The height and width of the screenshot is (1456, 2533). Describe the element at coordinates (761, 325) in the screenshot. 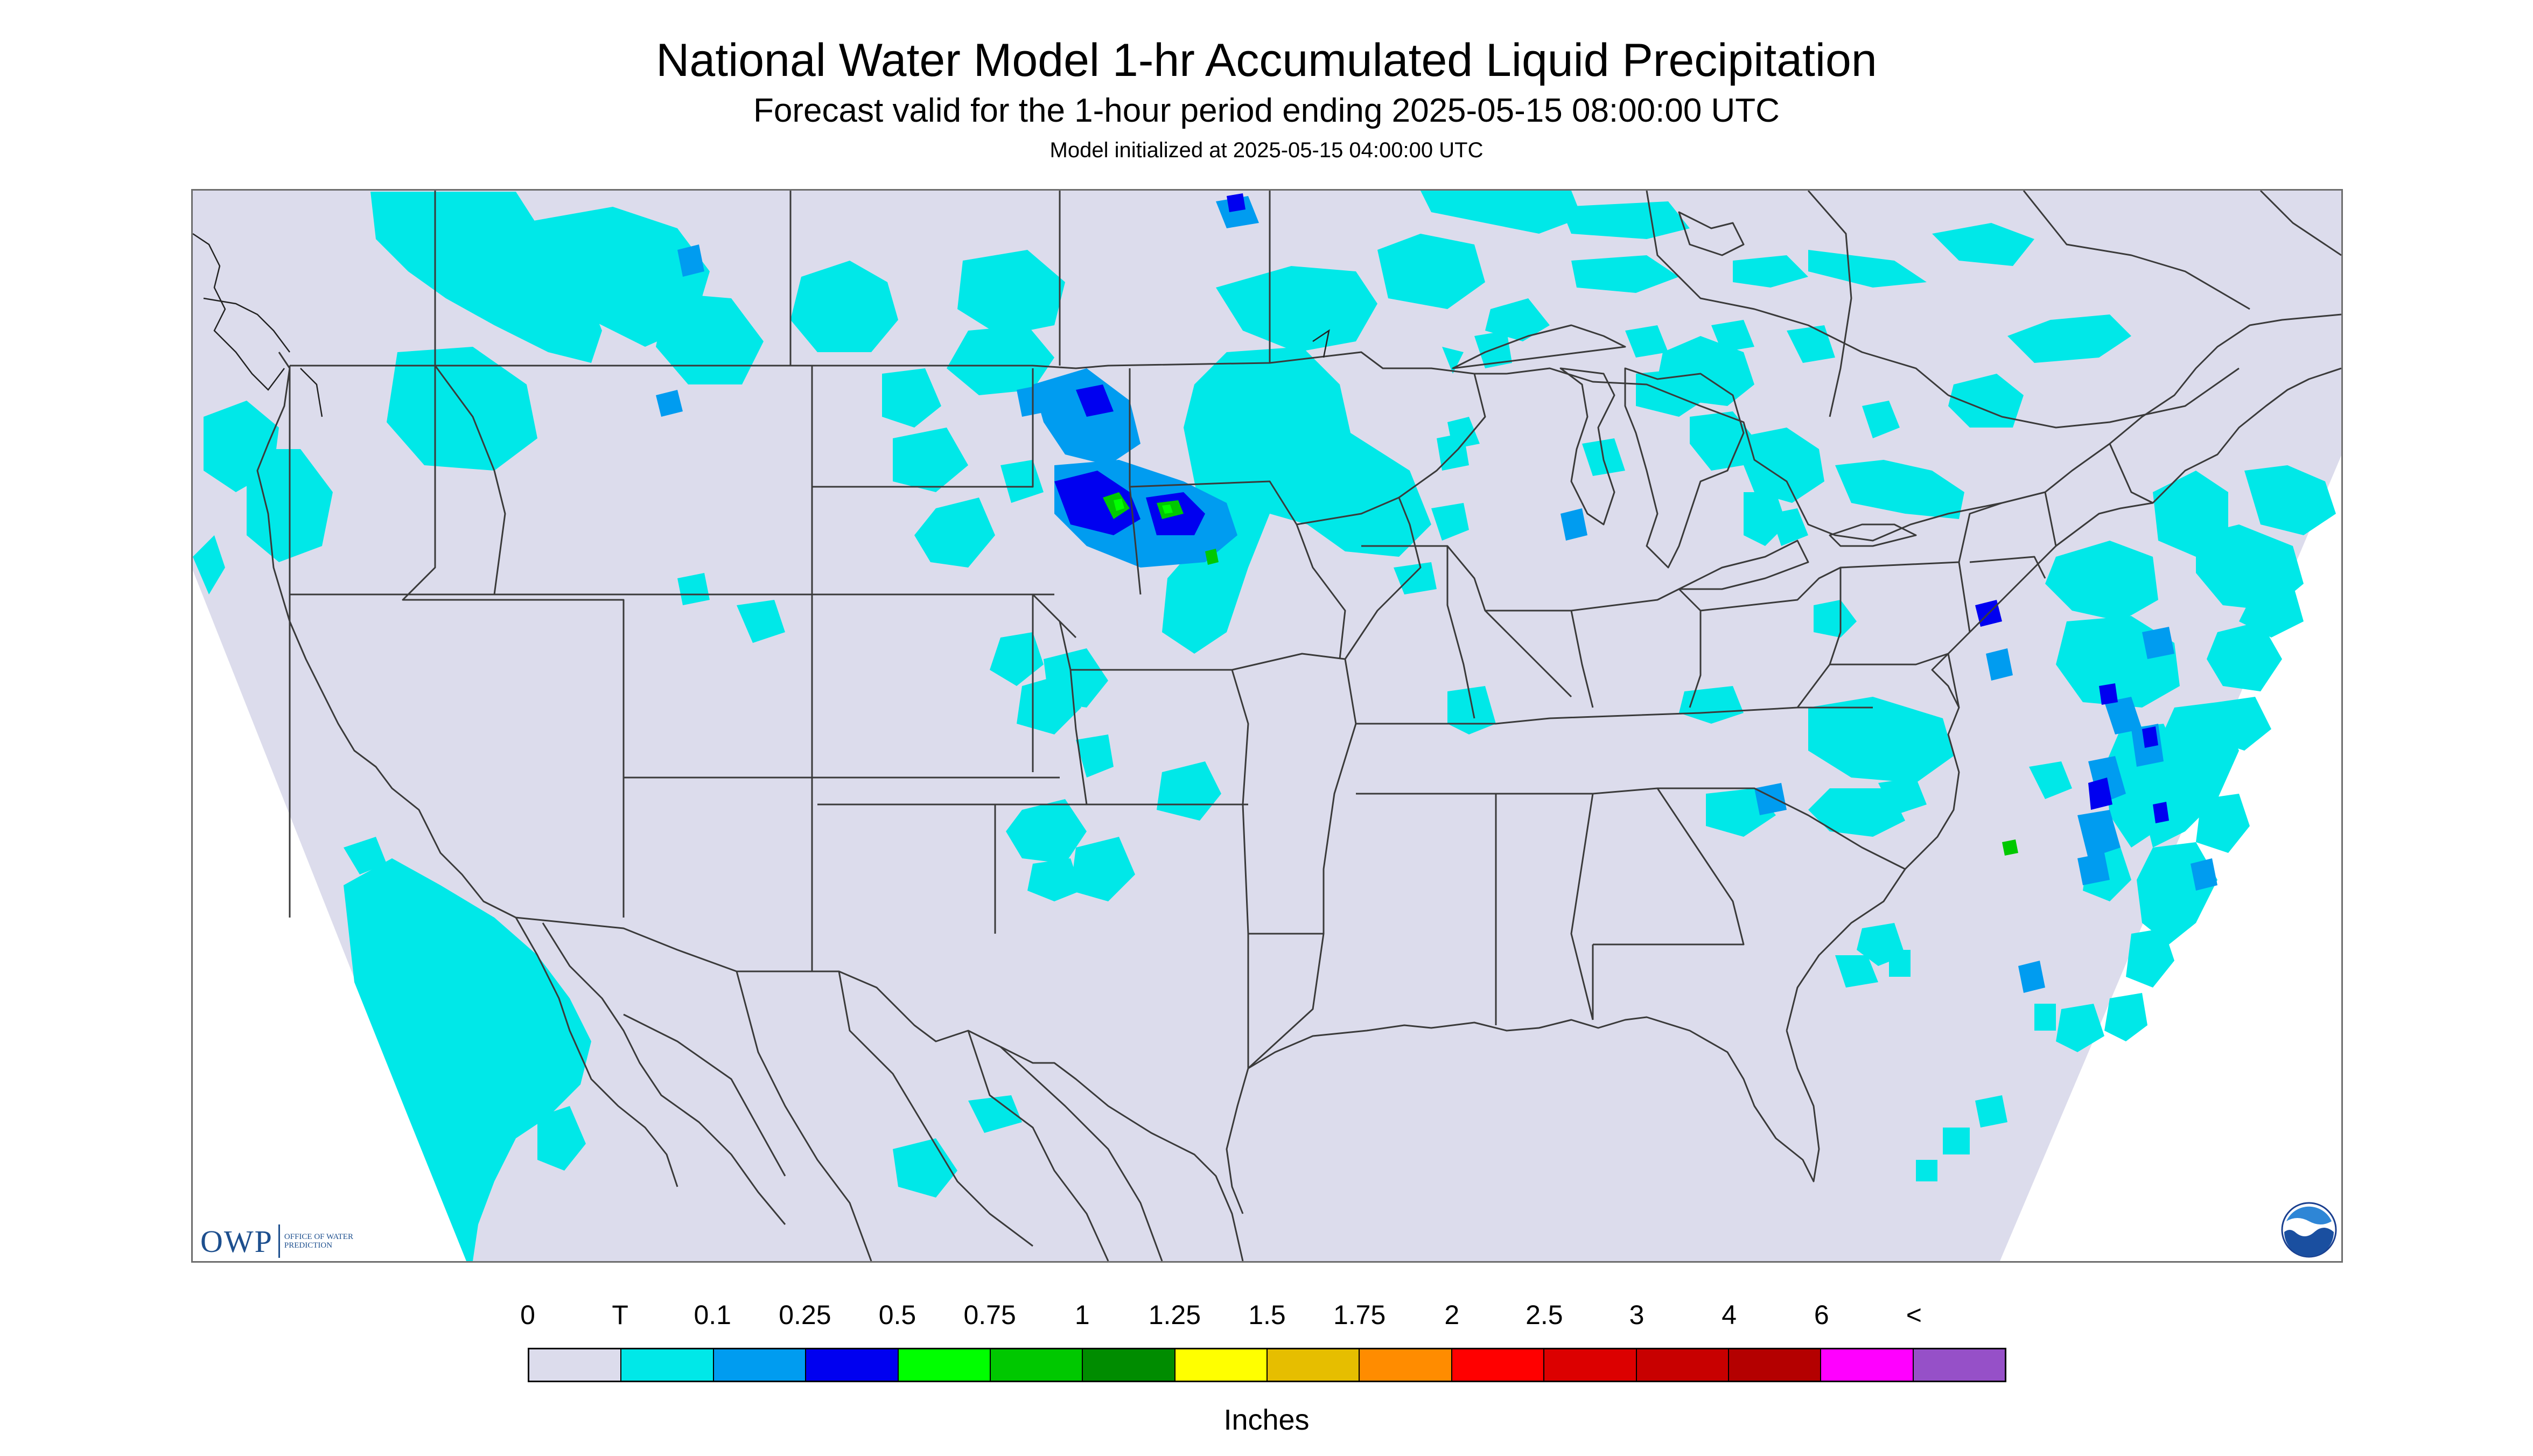

I see `coastline-detail` at that location.